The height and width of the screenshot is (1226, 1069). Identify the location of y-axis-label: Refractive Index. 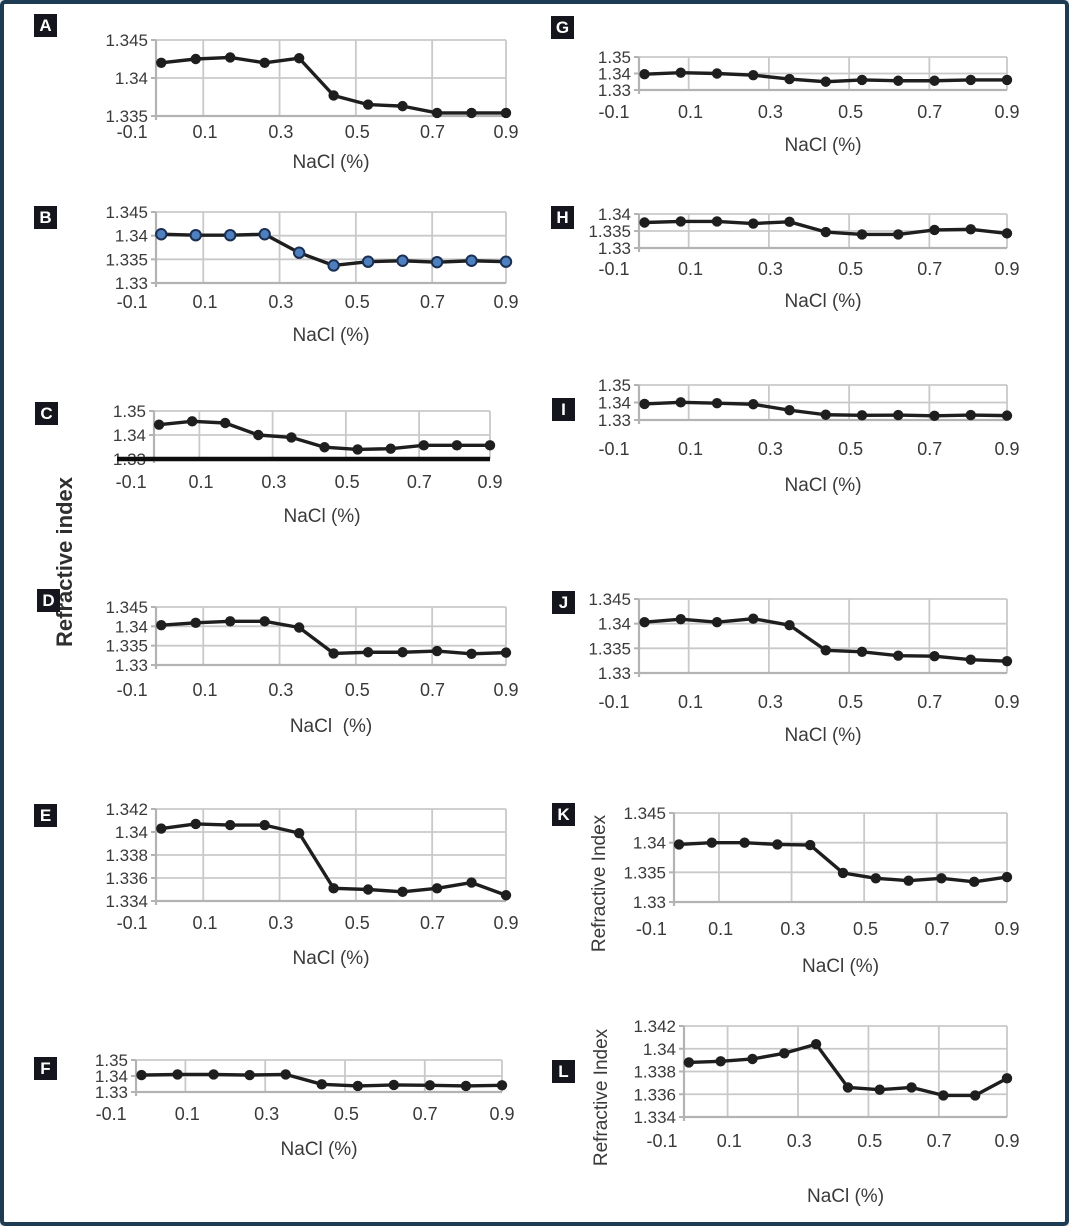
(599, 883).